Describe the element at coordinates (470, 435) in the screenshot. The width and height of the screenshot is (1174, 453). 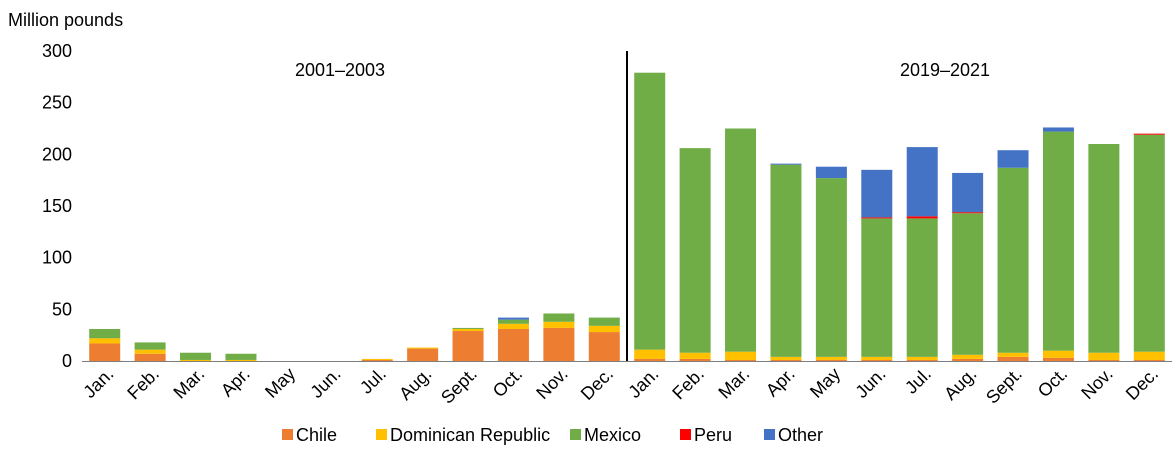
I see `legend-label-dominican-republic: Dominican Republic` at that location.